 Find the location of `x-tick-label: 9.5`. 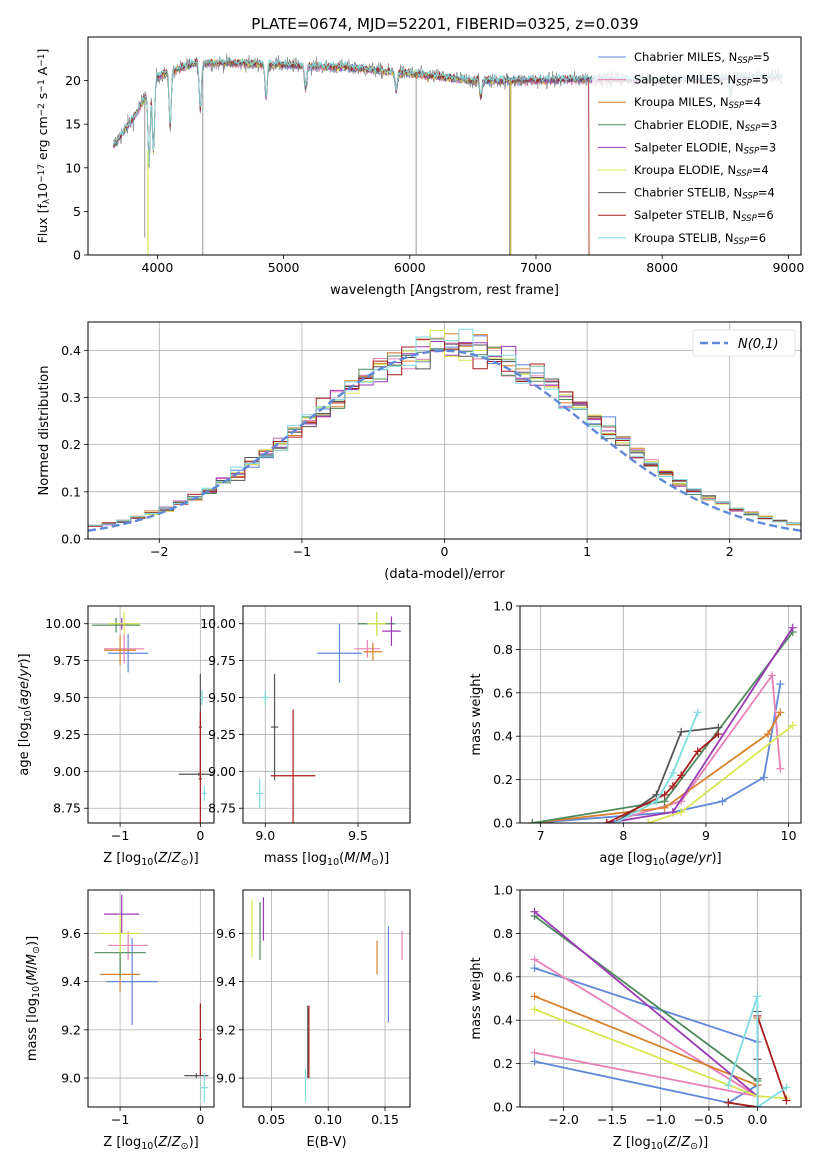

x-tick-label: 9.5 is located at coordinates (358, 835).